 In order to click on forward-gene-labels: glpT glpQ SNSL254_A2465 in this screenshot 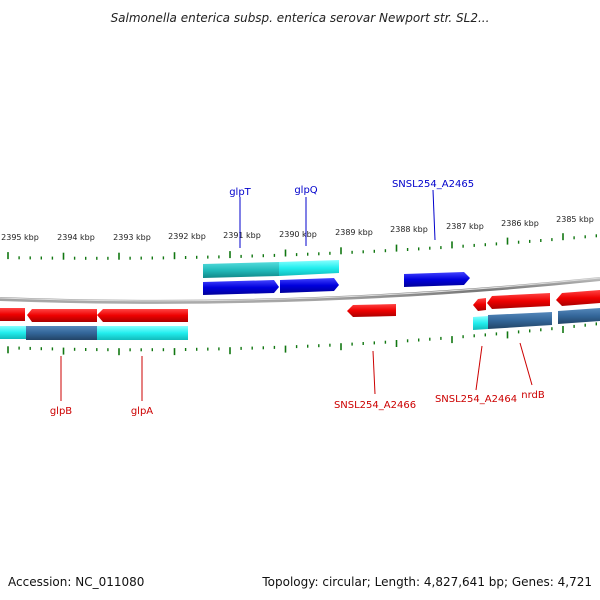, I will do `click(351, 213)`.